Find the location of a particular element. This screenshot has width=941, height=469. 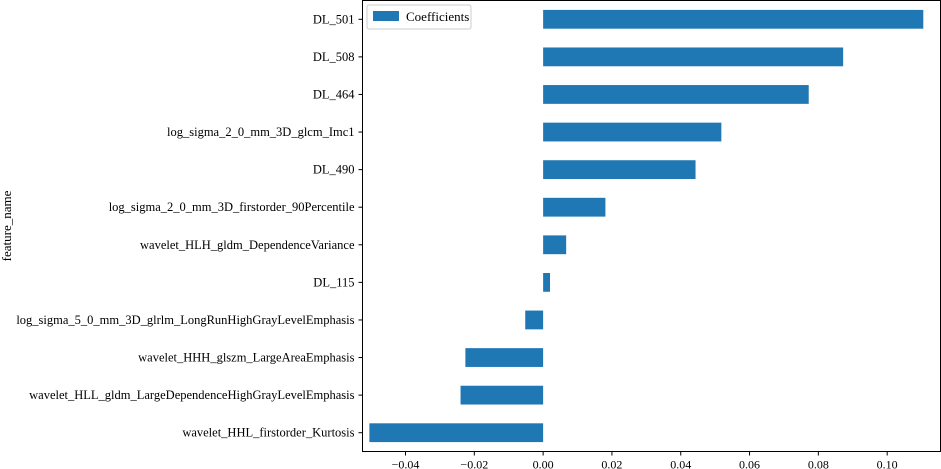

y-tick-label: wavelet_HHL_firstorder_Kurtosis is located at coordinates (268, 433).